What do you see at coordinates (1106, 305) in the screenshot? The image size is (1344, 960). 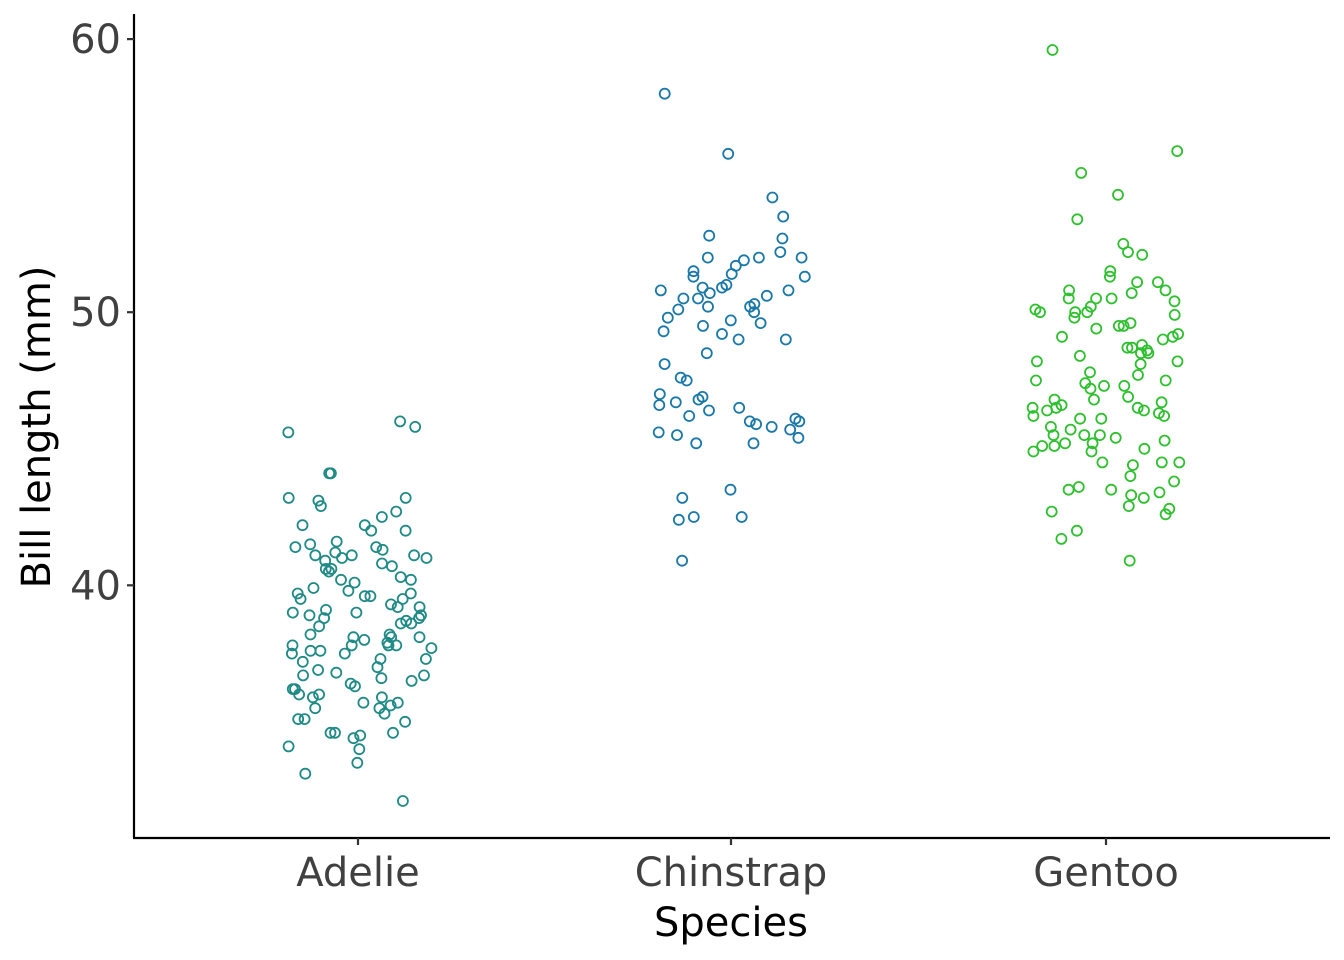 I see `series-gentoo` at bounding box center [1106, 305].